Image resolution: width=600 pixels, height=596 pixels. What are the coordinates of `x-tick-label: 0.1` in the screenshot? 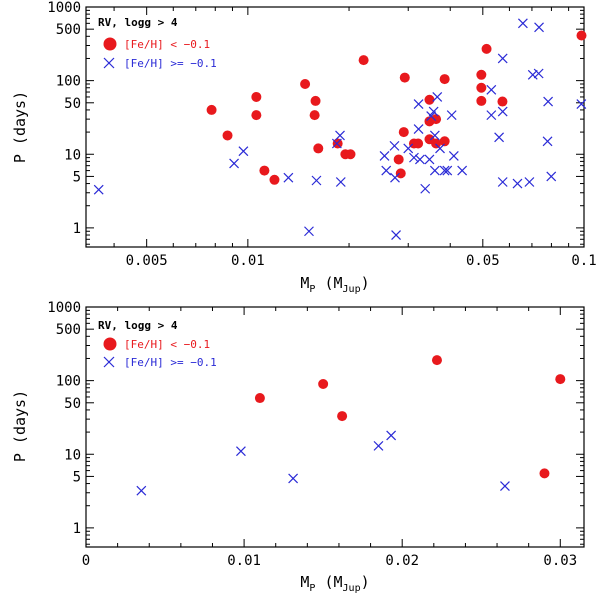 It's located at (583, 261).